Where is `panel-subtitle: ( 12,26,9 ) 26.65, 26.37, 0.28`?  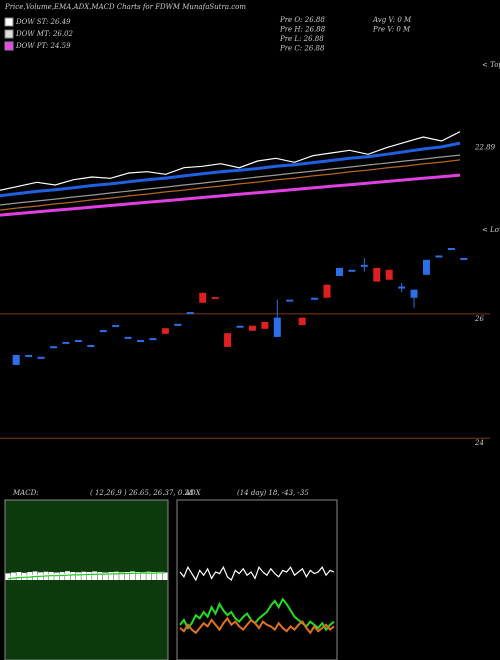 panel-subtitle: ( 12,26,9 ) 26.65, 26.37, 0.28 is located at coordinates (142, 493).